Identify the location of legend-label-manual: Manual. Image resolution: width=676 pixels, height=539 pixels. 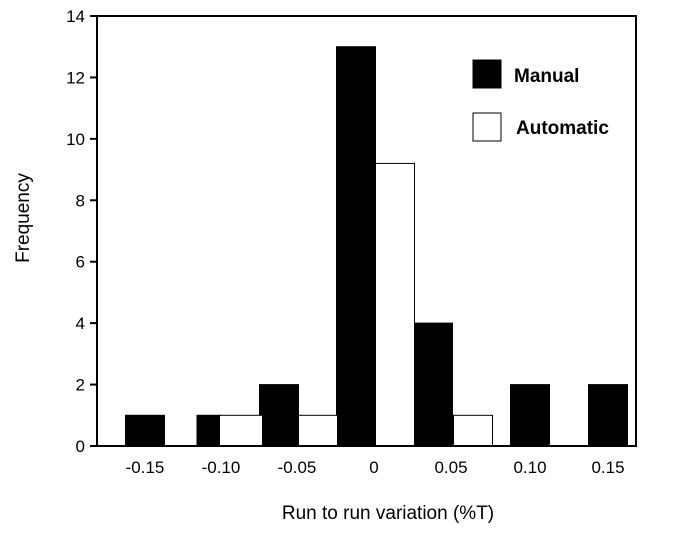
(546, 76).